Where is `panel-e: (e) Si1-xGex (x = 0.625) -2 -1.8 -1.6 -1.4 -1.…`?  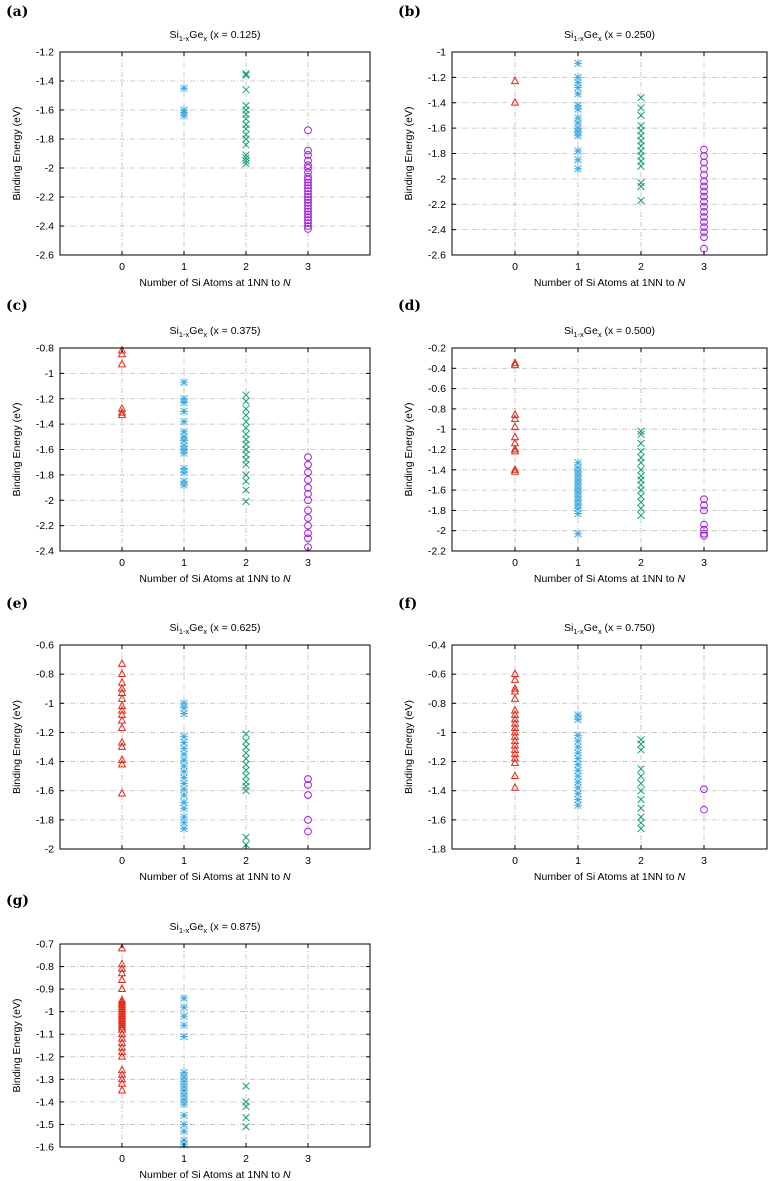
panel-e: (e) Si1-xGex (x = 0.625) -2 -1.8 -1.6 -1.4 -1.… is located at coordinates (188, 739).